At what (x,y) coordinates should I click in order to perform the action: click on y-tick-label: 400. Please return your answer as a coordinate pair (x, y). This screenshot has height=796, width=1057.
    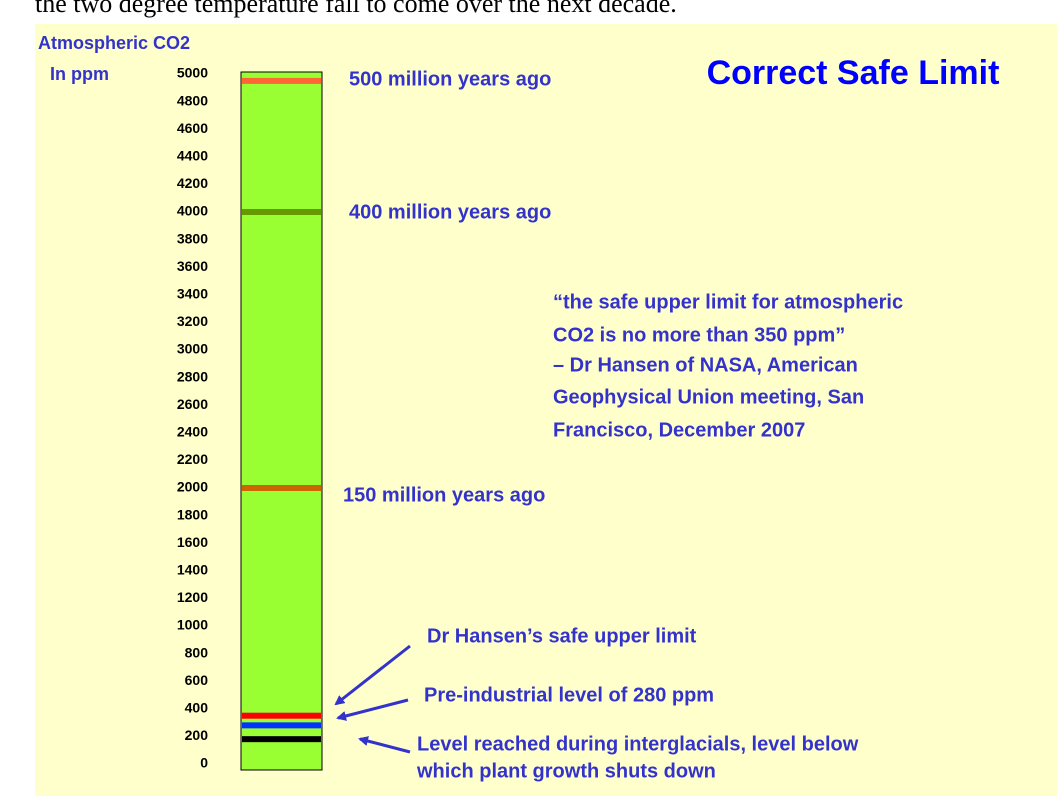
    Looking at the image, I should click on (197, 708).